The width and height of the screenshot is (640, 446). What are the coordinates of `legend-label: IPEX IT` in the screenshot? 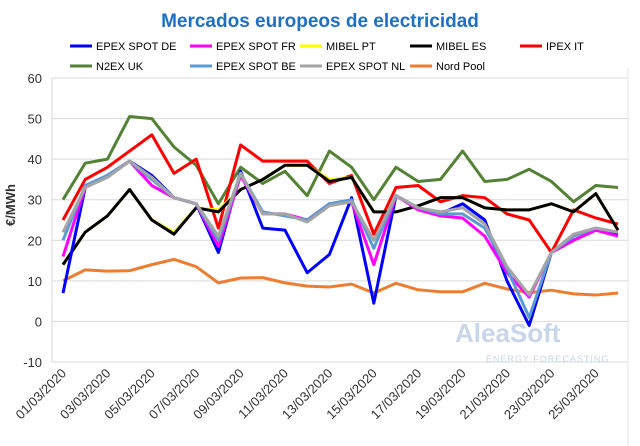 It's located at (565, 47).